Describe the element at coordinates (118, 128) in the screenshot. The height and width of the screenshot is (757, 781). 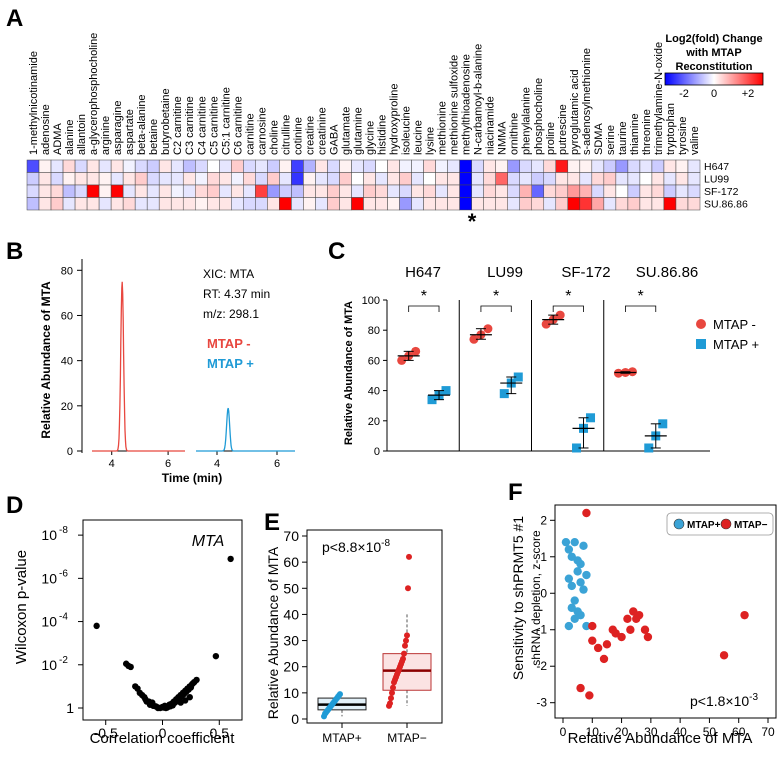
I see `heatmap-col-label: asparagine` at that location.